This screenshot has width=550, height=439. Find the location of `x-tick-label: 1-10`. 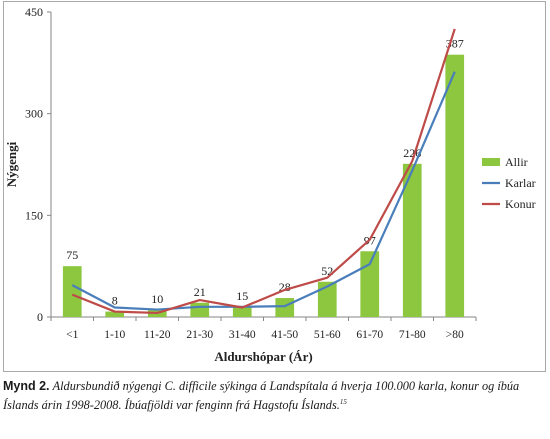

x-tick-label: 1-10 is located at coordinates (114, 335).